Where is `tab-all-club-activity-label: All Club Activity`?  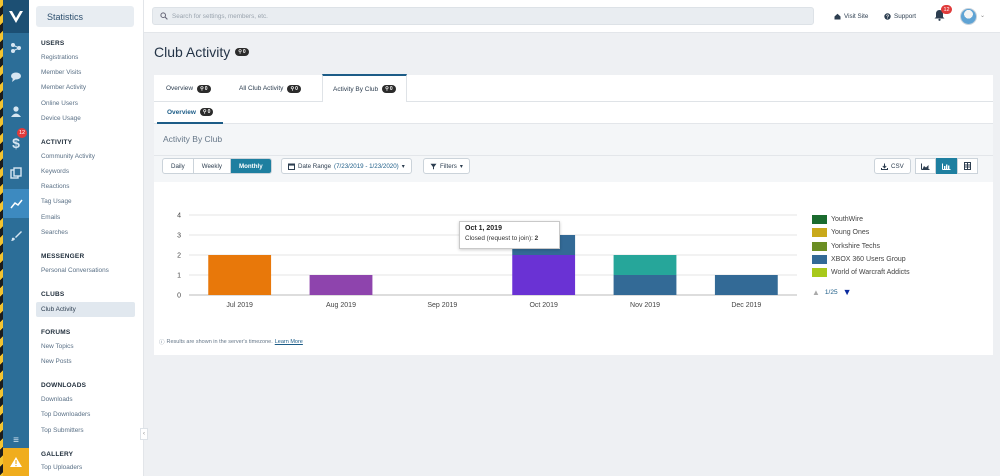
tab-all-club-activity-label: All Club Activity is located at coordinates (261, 88).